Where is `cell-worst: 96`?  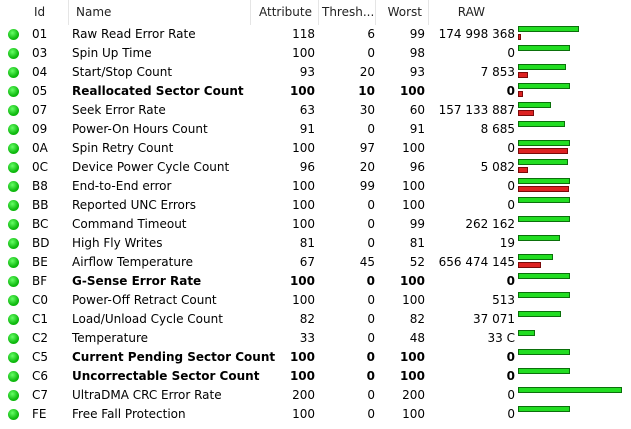
cell-worst: 96 is located at coordinates (417, 167).